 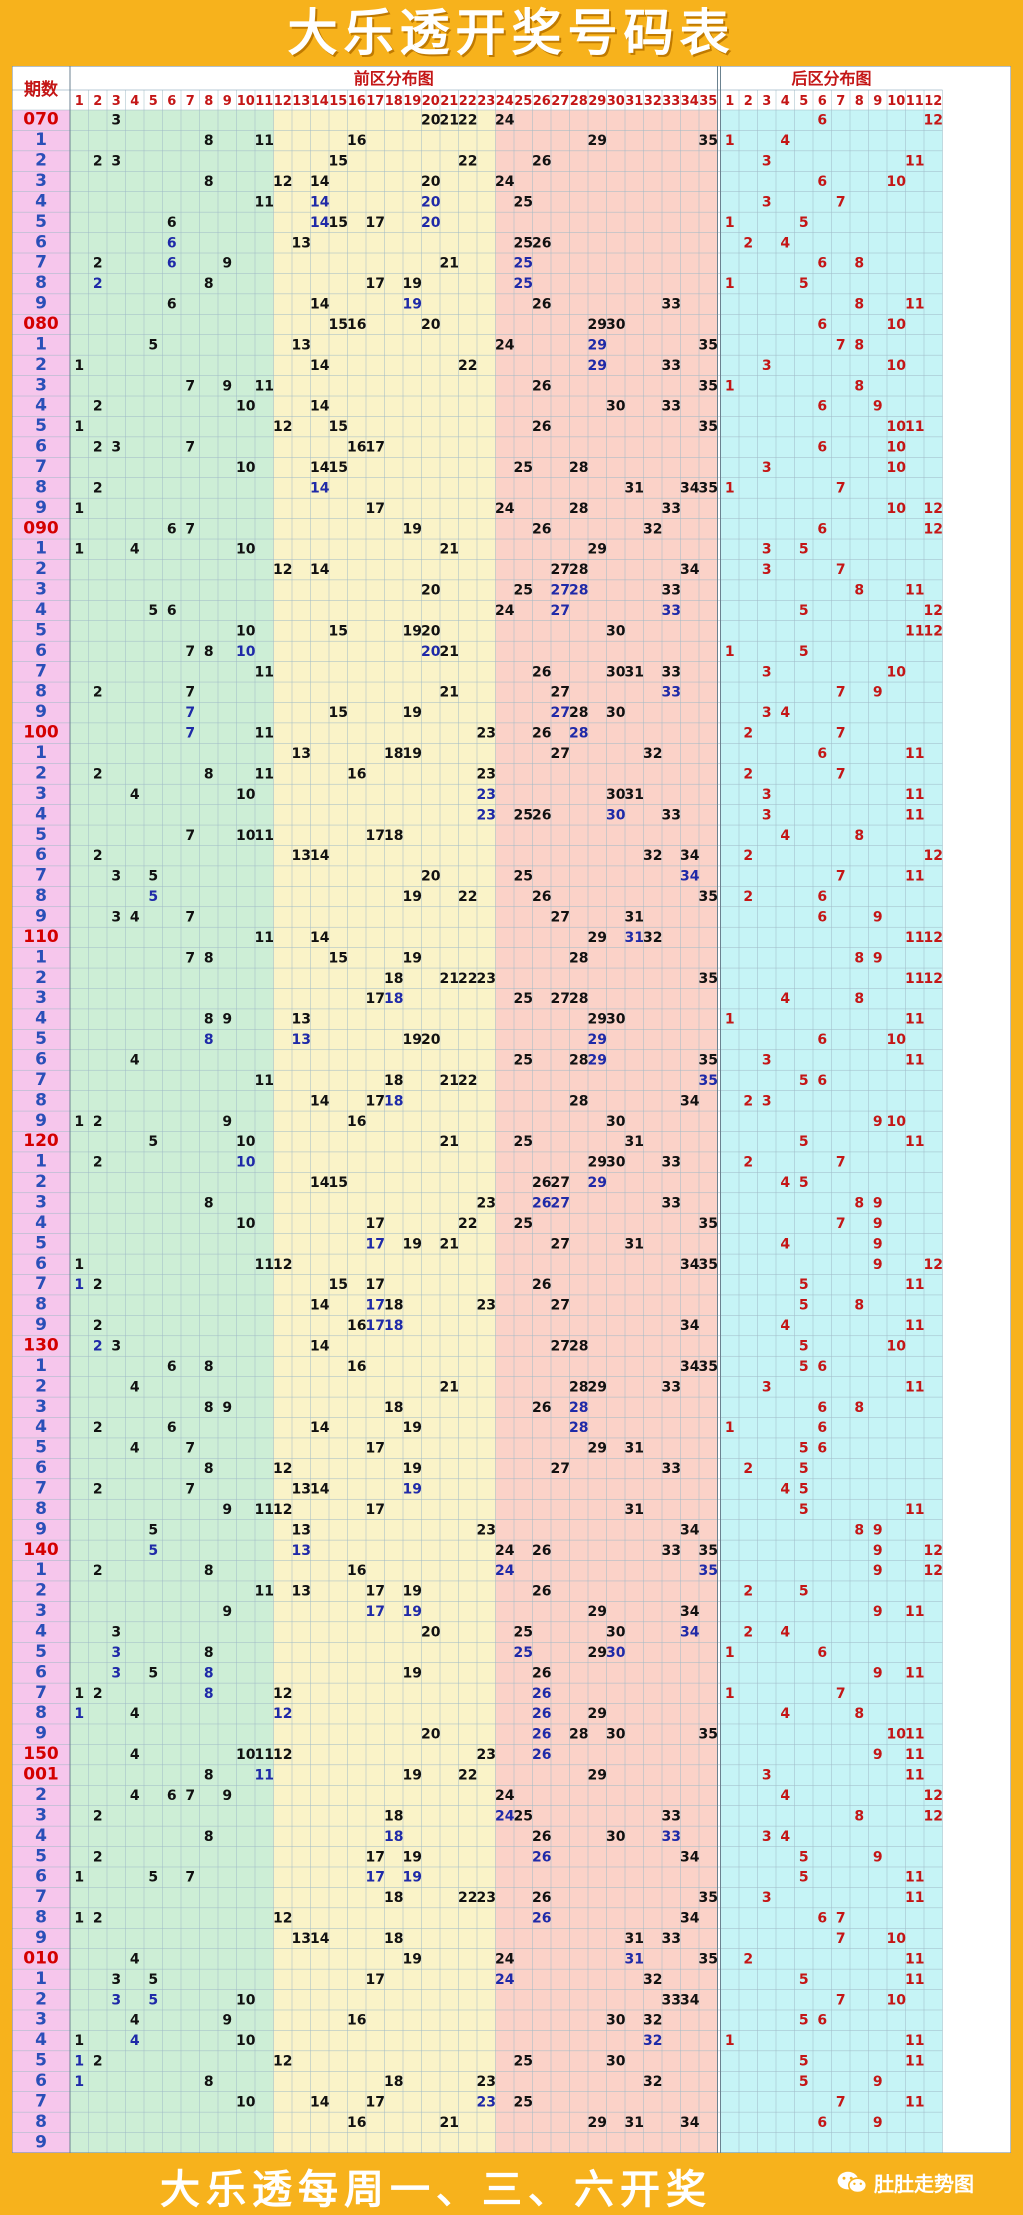 What do you see at coordinates (171, 101) in the screenshot?
I see `front-number-header: 6` at bounding box center [171, 101].